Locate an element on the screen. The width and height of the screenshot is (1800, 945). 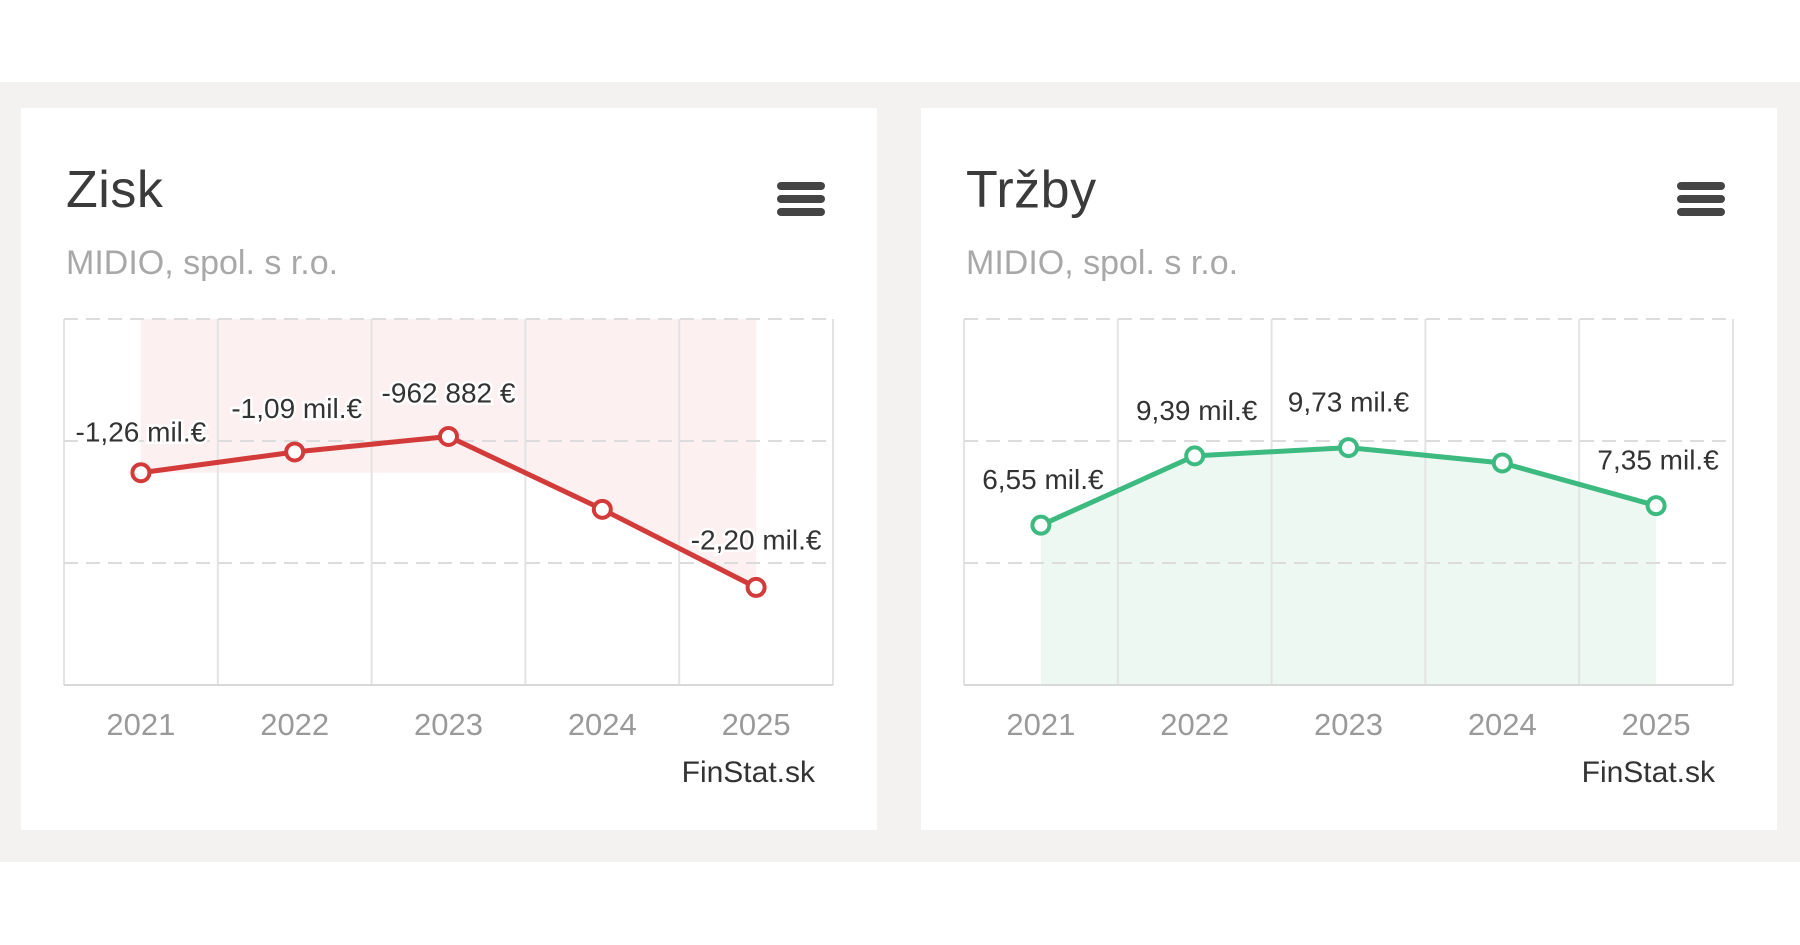
data-label: -962 882 € is located at coordinates (449, 392).